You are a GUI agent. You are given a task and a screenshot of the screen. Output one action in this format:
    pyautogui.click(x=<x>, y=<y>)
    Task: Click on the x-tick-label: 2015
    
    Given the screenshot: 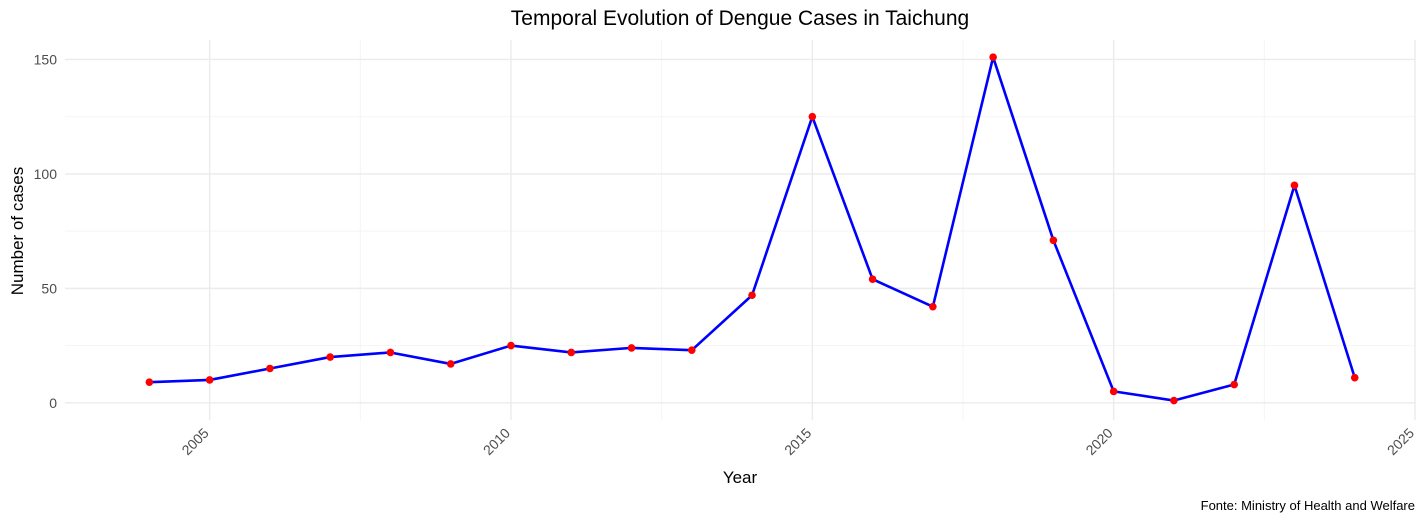 What is the action you would take?
    pyautogui.click(x=797, y=441)
    